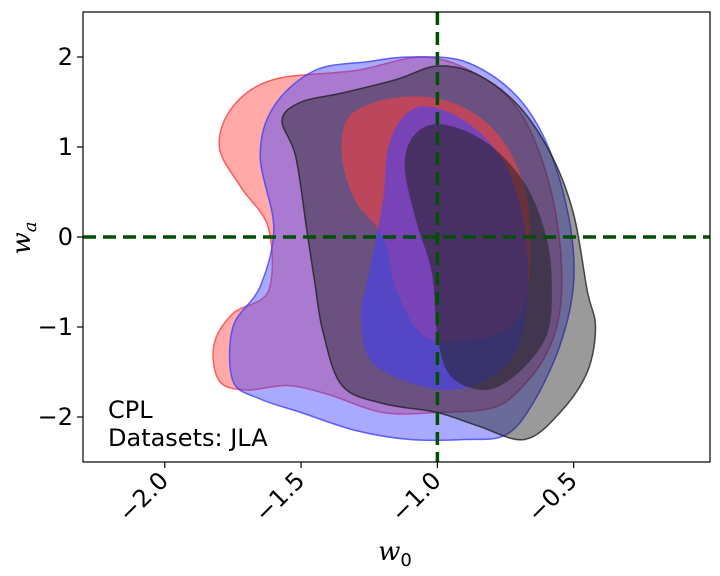  I want to click on model-annotation: CPL, so click(130, 410).